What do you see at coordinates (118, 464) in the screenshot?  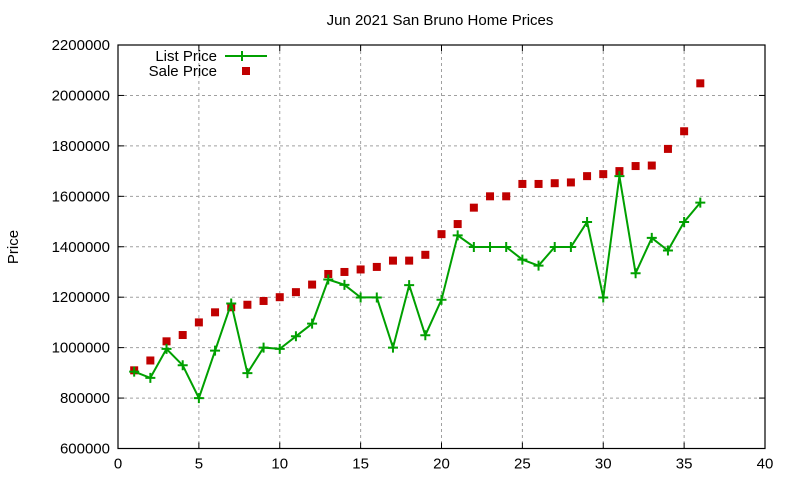 I see `x-tick-label: 0` at bounding box center [118, 464].